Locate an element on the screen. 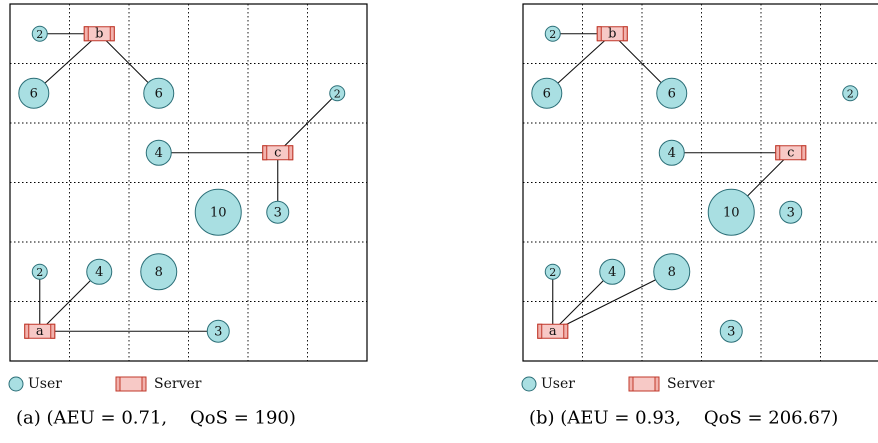 The image size is (878, 443). server-node-b: b is located at coordinates (99, 34).